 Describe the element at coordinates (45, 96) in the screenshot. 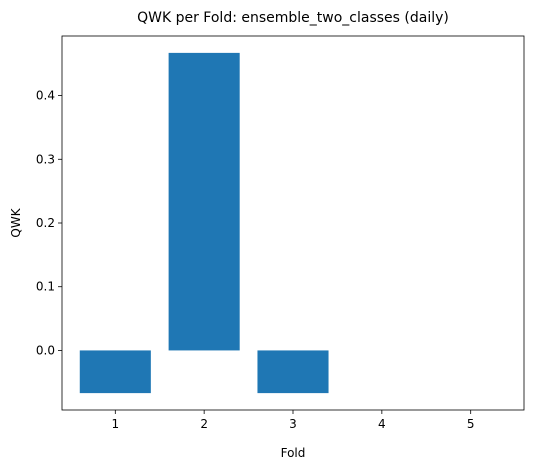

I see `y-tick-label: 0.4` at that location.